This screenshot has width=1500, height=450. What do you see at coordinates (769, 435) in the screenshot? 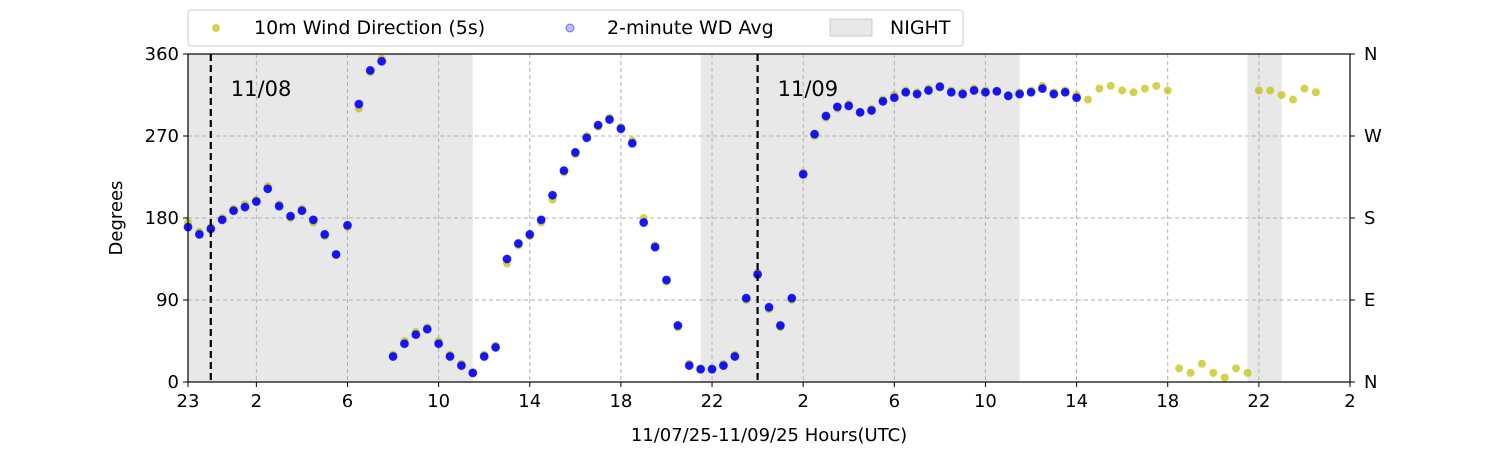
I see `x-axis-label: 11/07/25-11/09/25 Hours(UTC)` at bounding box center [769, 435].